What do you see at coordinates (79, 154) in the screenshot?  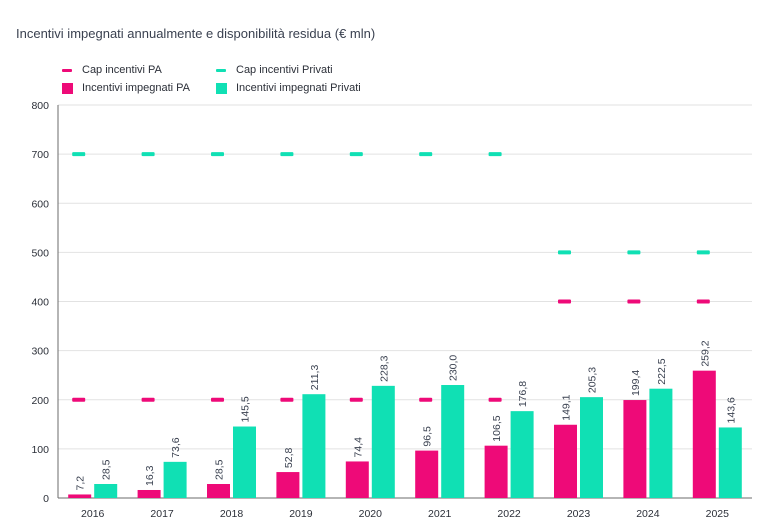 I see `cap-privati-marker-2016` at bounding box center [79, 154].